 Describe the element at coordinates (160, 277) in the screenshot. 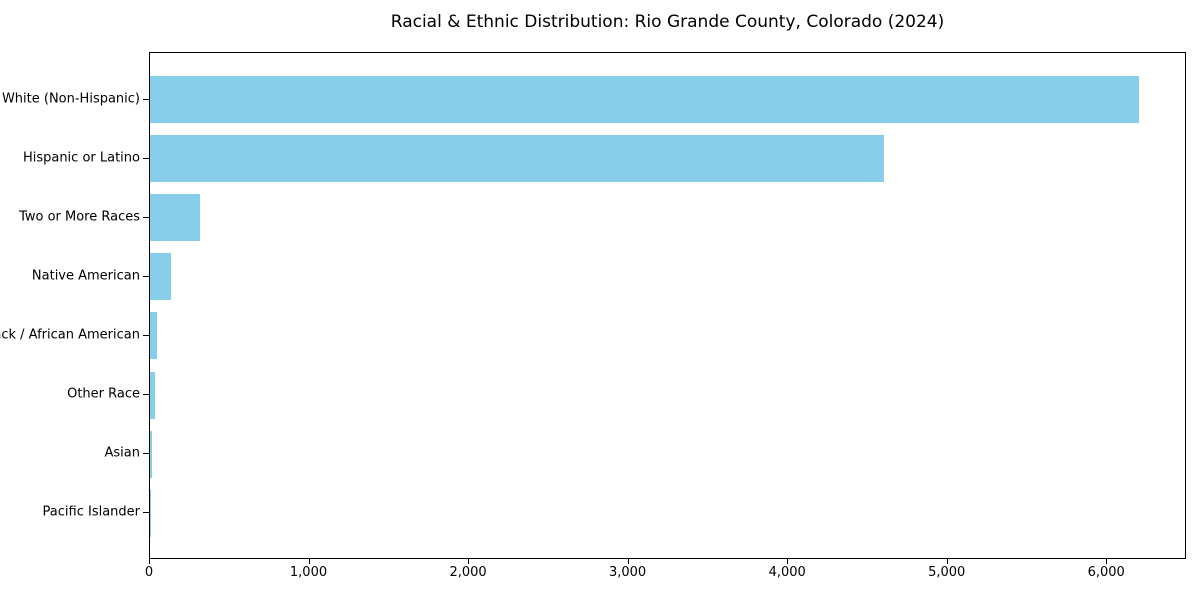

I see `bar-native-american` at that location.